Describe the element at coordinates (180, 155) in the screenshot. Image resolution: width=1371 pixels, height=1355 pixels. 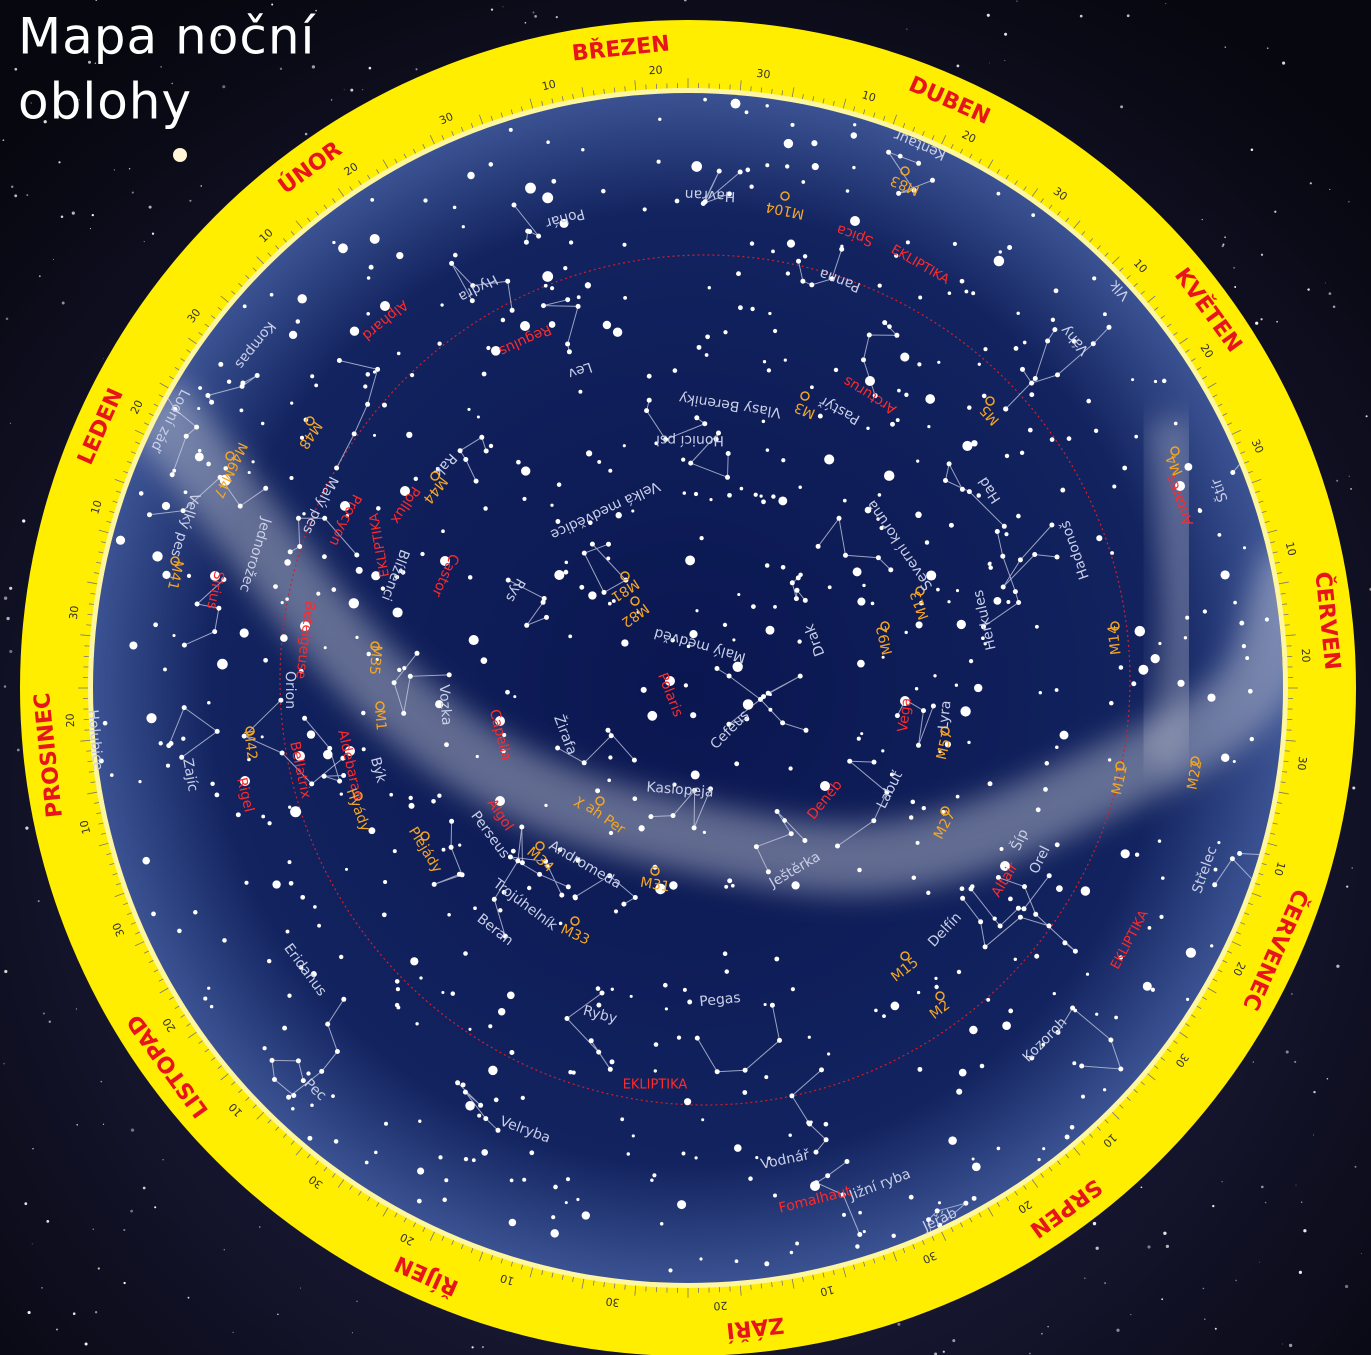
I see `bright-star` at that location.